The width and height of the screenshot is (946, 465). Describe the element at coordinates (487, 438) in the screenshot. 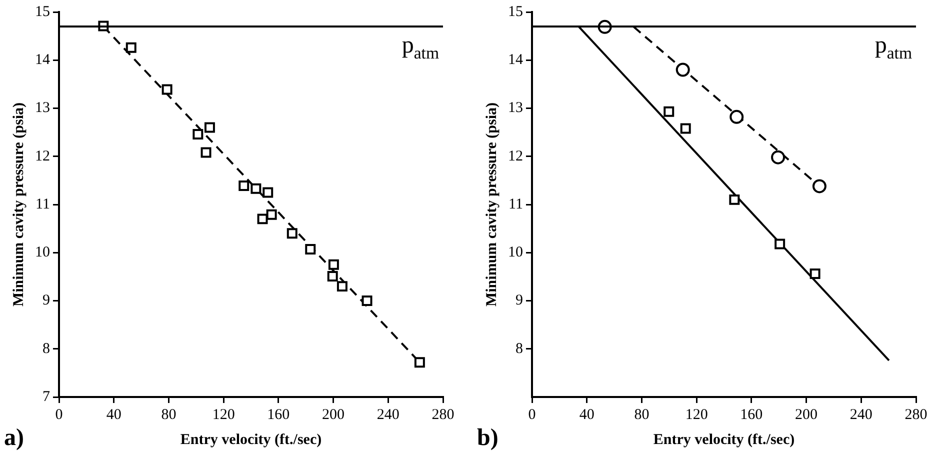

I see `text: b)` at that location.